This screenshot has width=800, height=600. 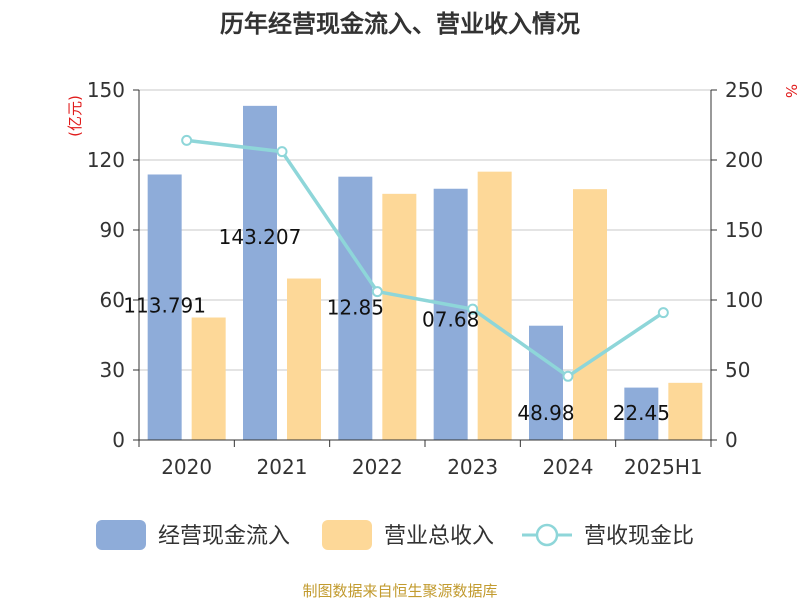 I want to click on bar-data-label: 113.791, so click(x=164, y=305).